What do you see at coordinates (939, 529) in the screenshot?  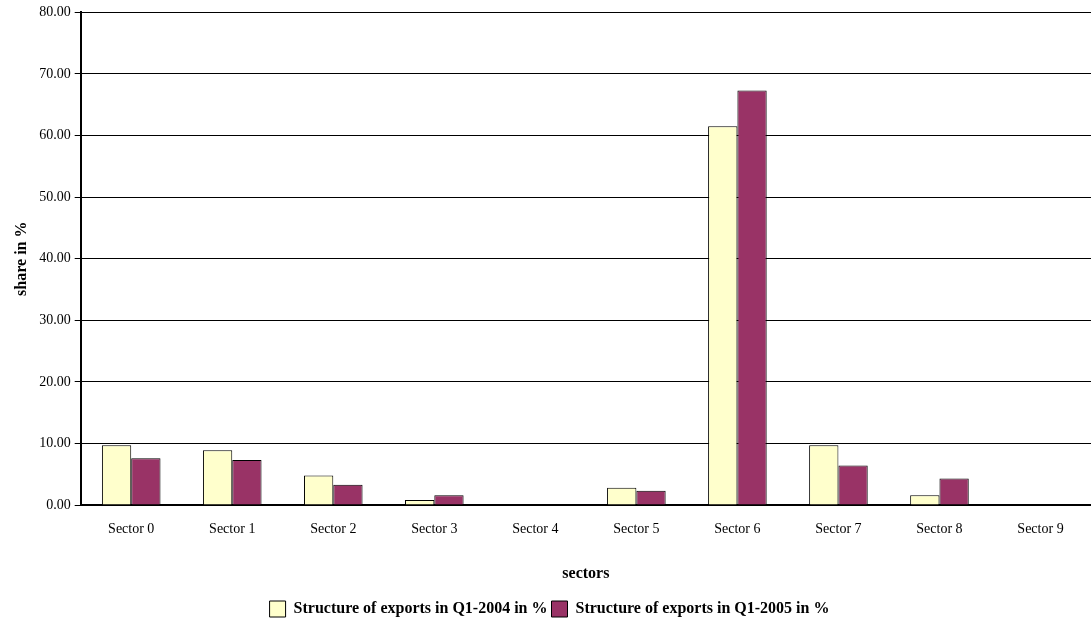 I see `x-tick-label: Sector 8` at bounding box center [939, 529].